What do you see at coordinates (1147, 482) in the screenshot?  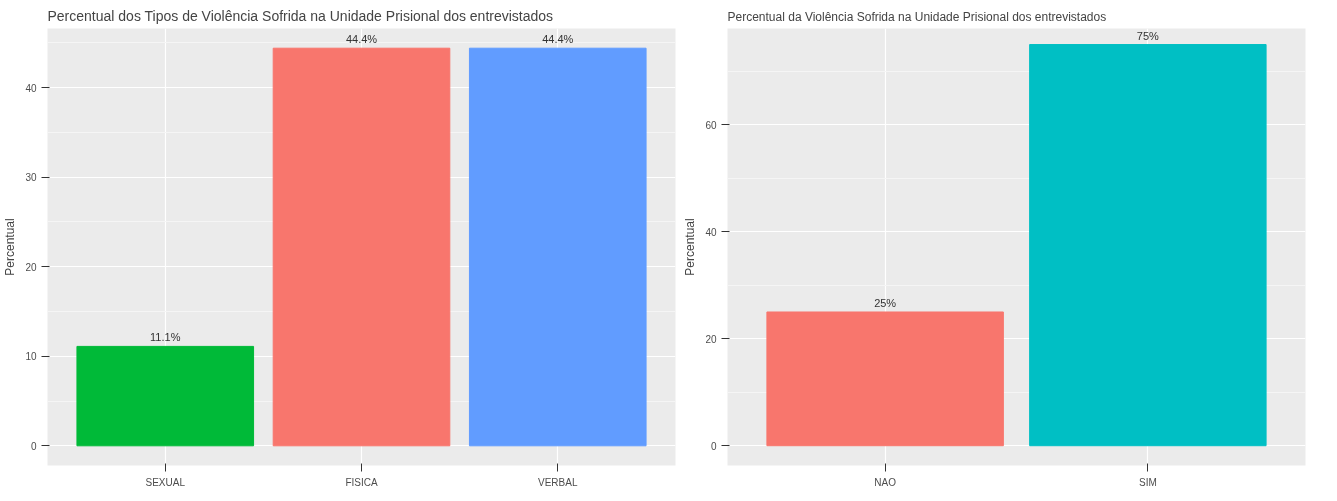 I see `x-tick-label: SIM` at bounding box center [1147, 482].